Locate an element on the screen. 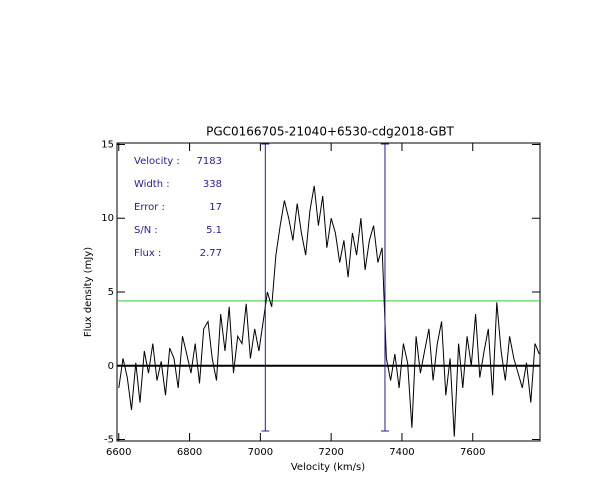 The width and height of the screenshot is (595, 500). annotation-value: 17 is located at coordinates (215, 207).